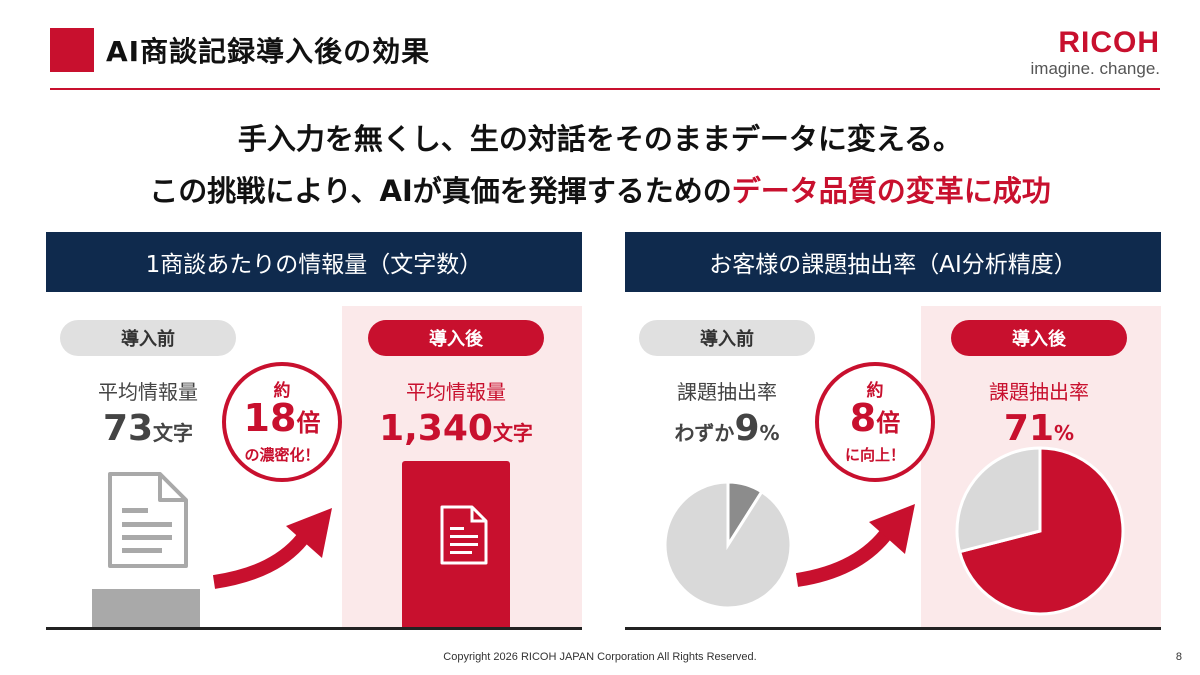  I want to click on before-number: 73, so click(128, 428).